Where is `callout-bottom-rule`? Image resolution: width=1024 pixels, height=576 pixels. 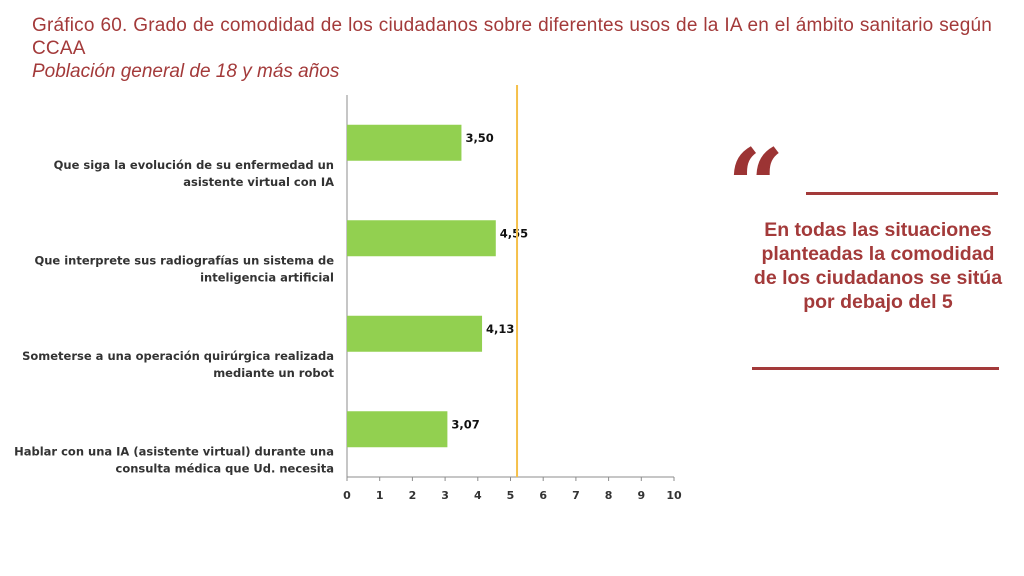 callout-bottom-rule is located at coordinates (875, 368).